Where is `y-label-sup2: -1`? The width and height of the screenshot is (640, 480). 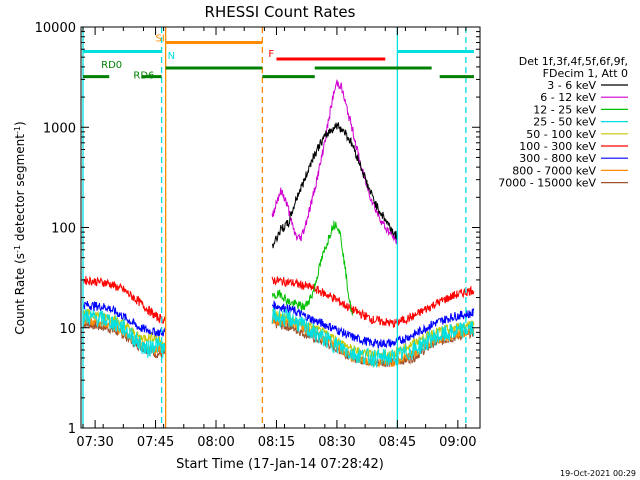
y-label-sup2: -1 is located at coordinates (17, 130).